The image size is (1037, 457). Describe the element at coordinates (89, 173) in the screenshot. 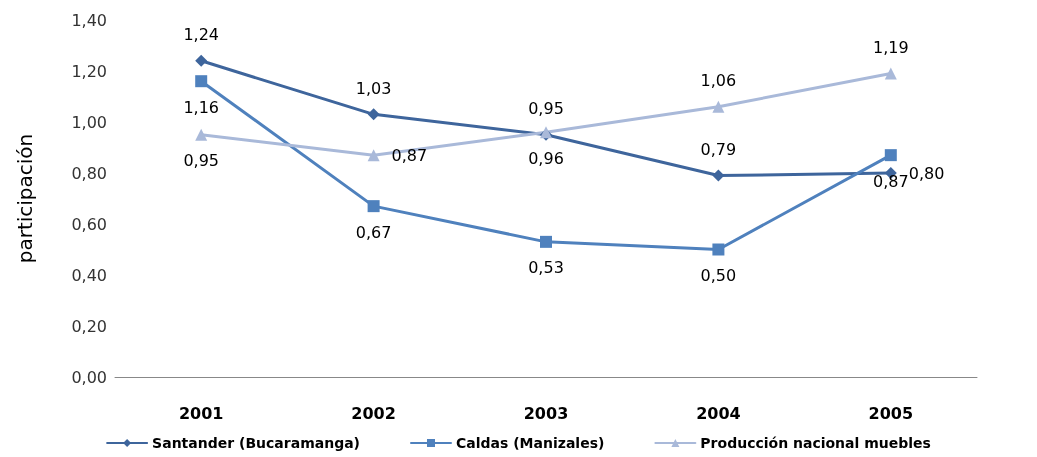

I see `y-tick-label: 0,80` at that location.